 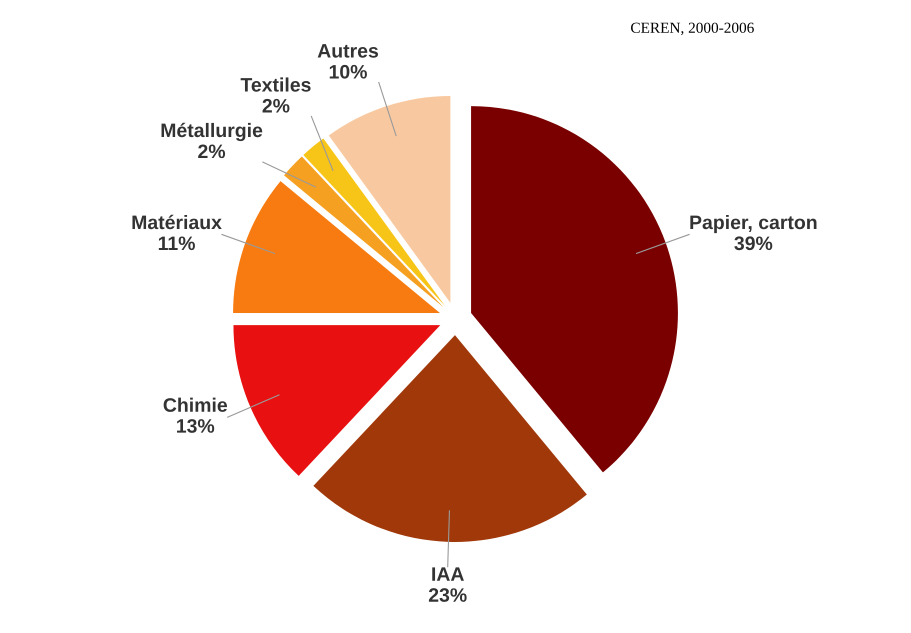 What do you see at coordinates (348, 51) in the screenshot?
I see `slice-label: Autres` at bounding box center [348, 51].